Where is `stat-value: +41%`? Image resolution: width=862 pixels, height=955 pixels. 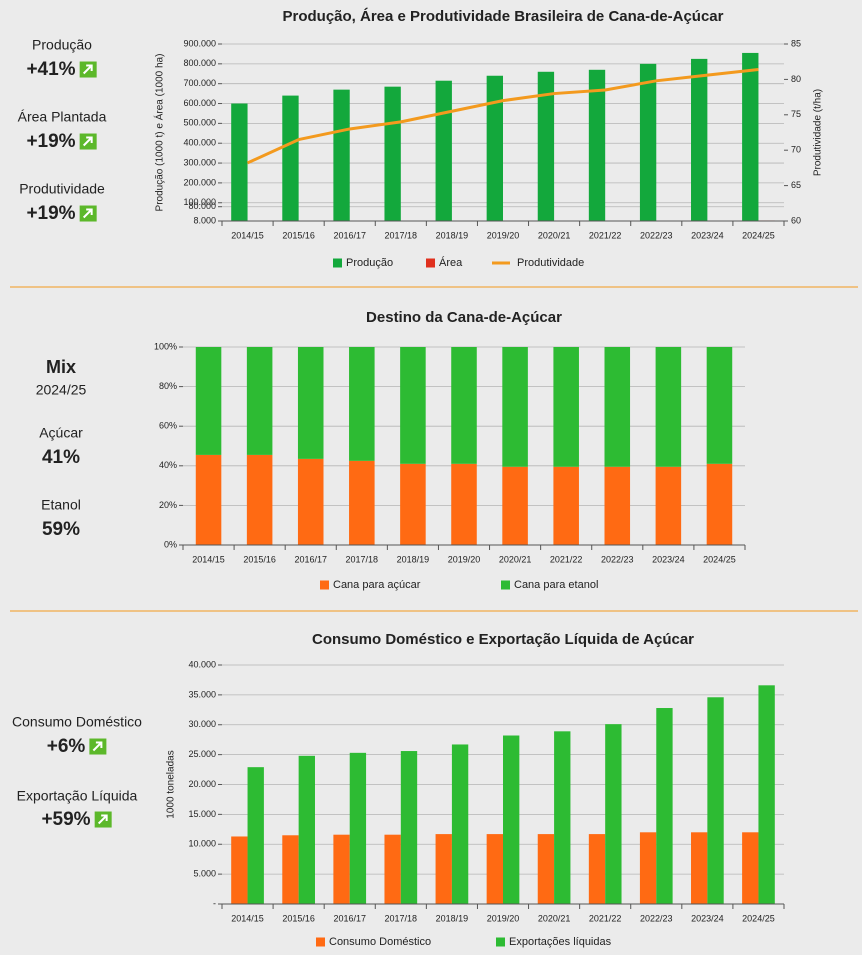 stat-value: +41% is located at coordinates (50, 69).